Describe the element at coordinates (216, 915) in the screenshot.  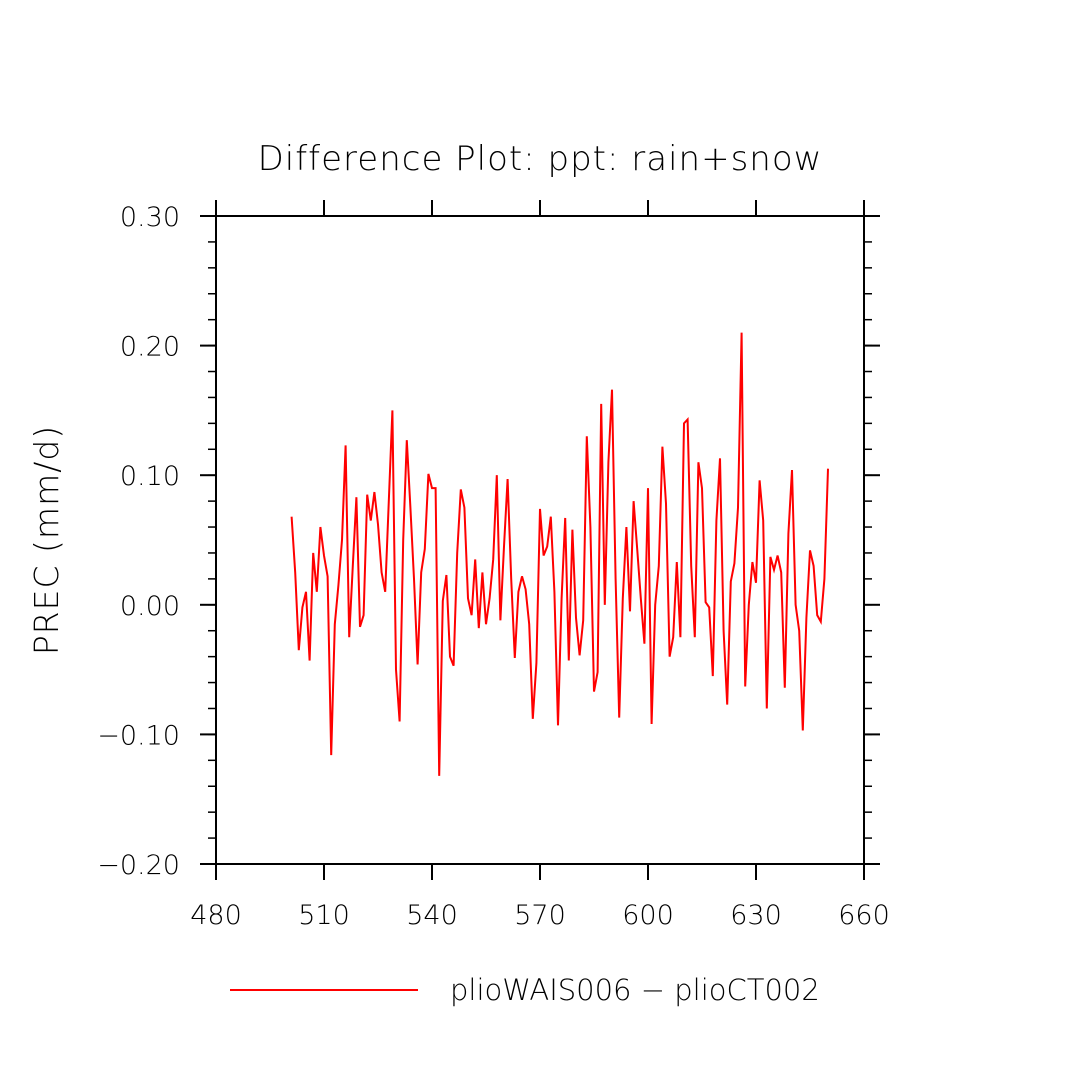
I see `x-tick-label: 480` at that location.